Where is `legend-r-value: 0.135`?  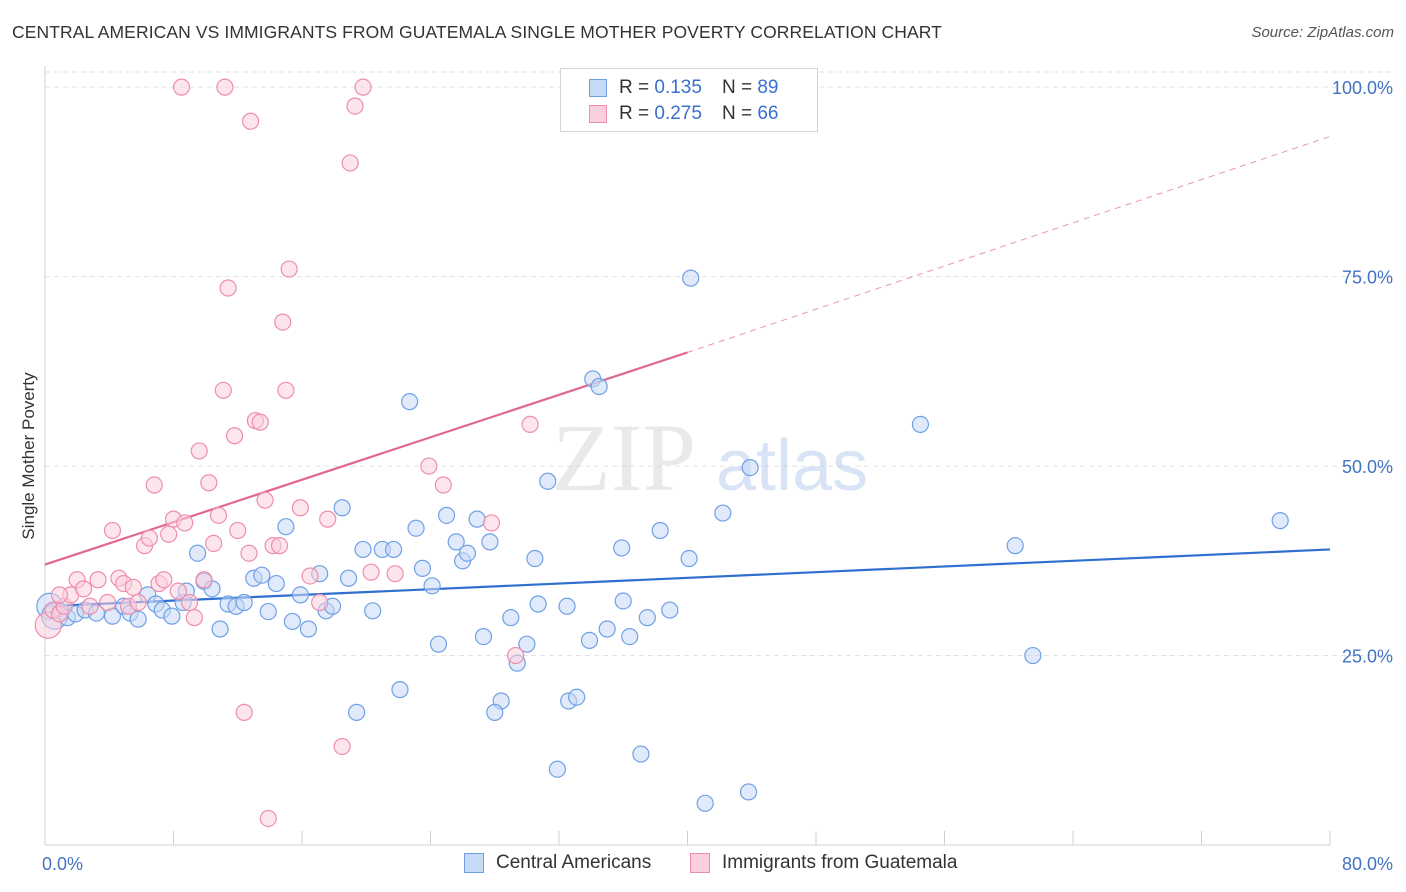
legend-r-value: 0.135 is located at coordinates (678, 87).